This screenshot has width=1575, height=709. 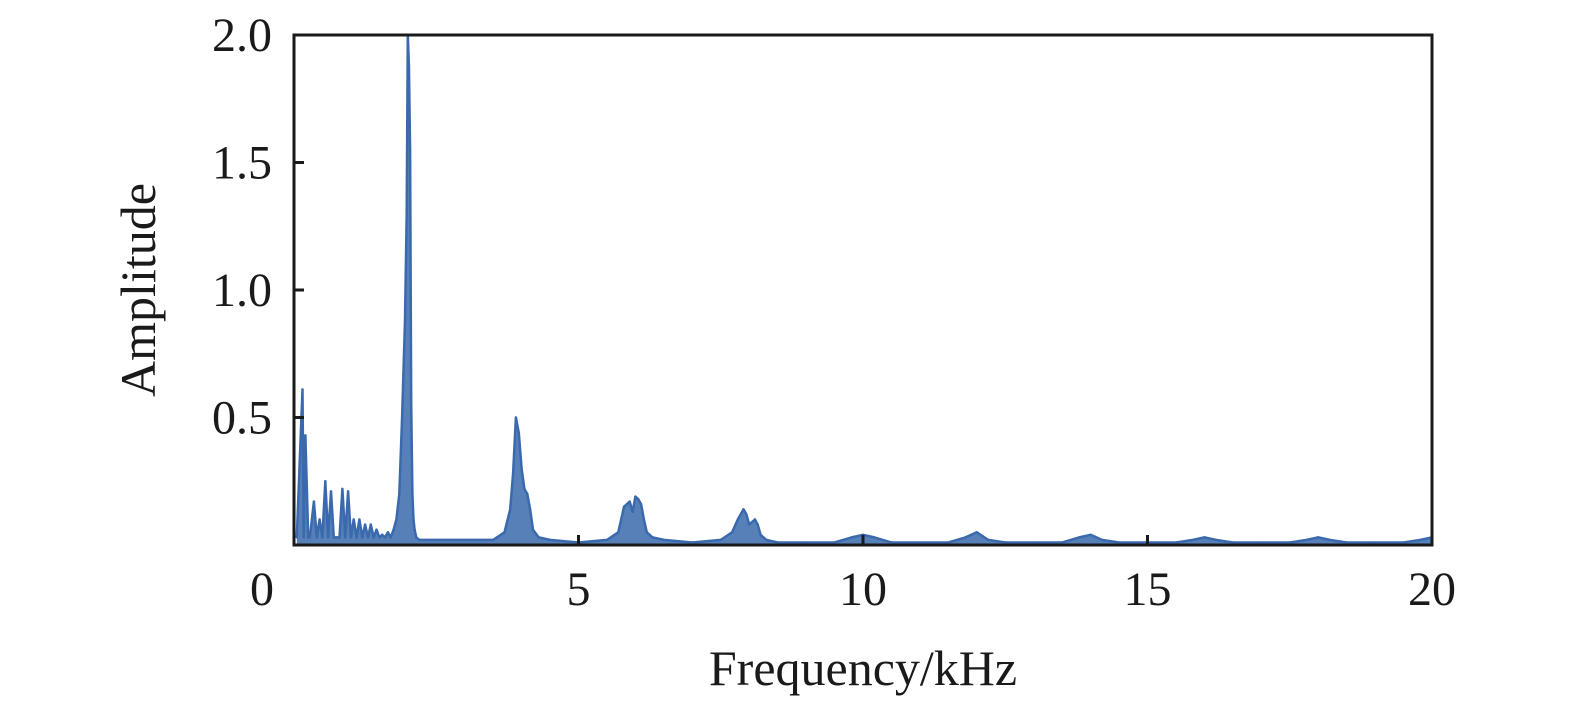 I want to click on x-tick-label: 5, so click(x=579, y=589).